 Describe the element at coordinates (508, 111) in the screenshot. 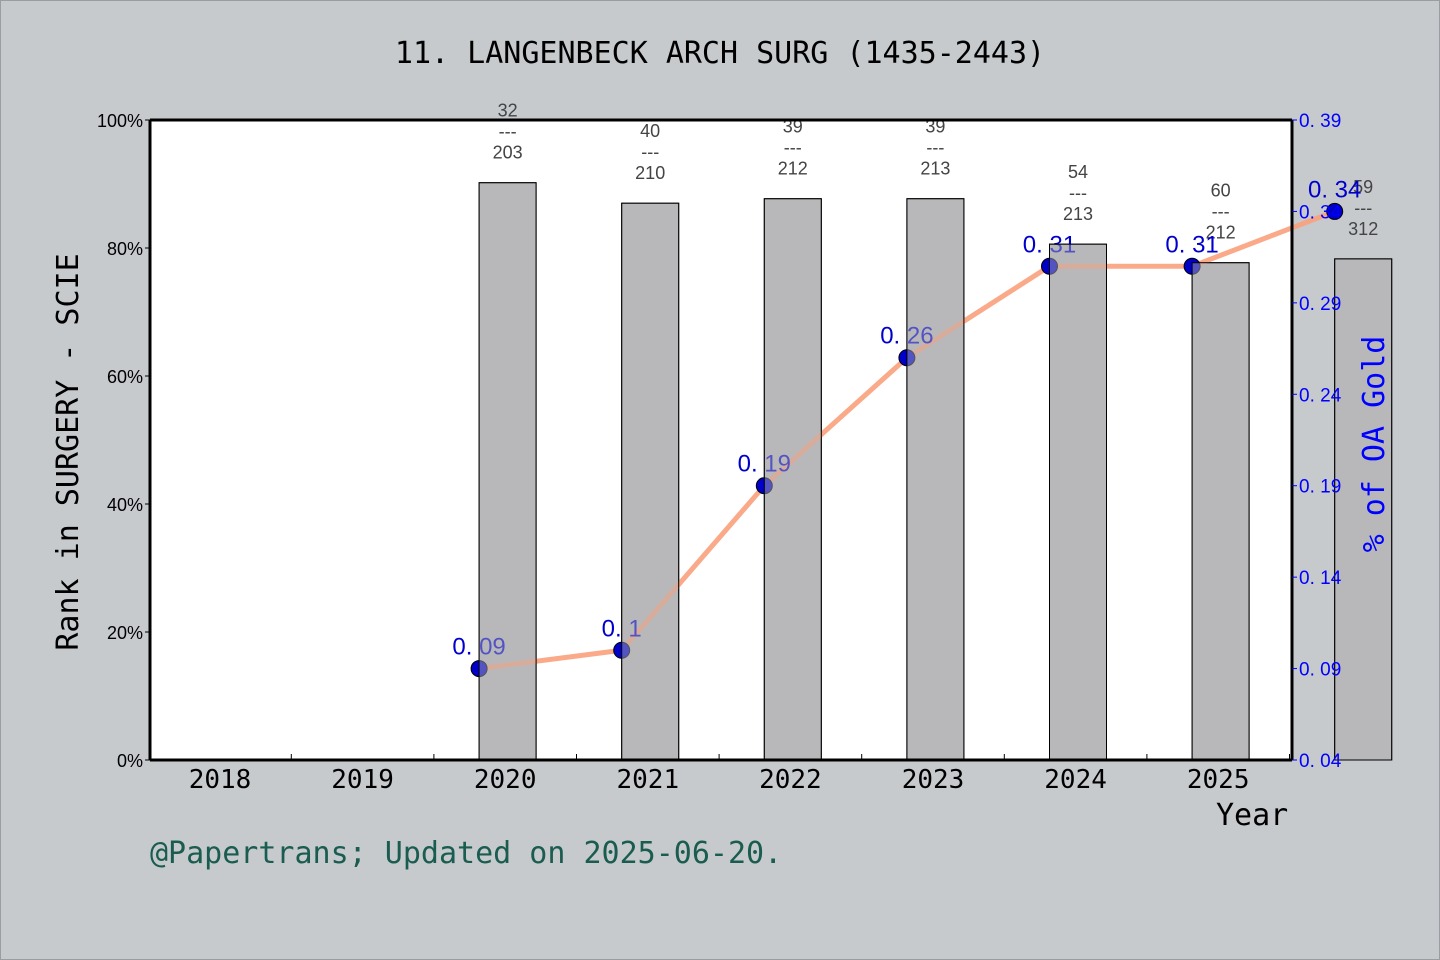

I see `bar-label-rank: 32` at that location.